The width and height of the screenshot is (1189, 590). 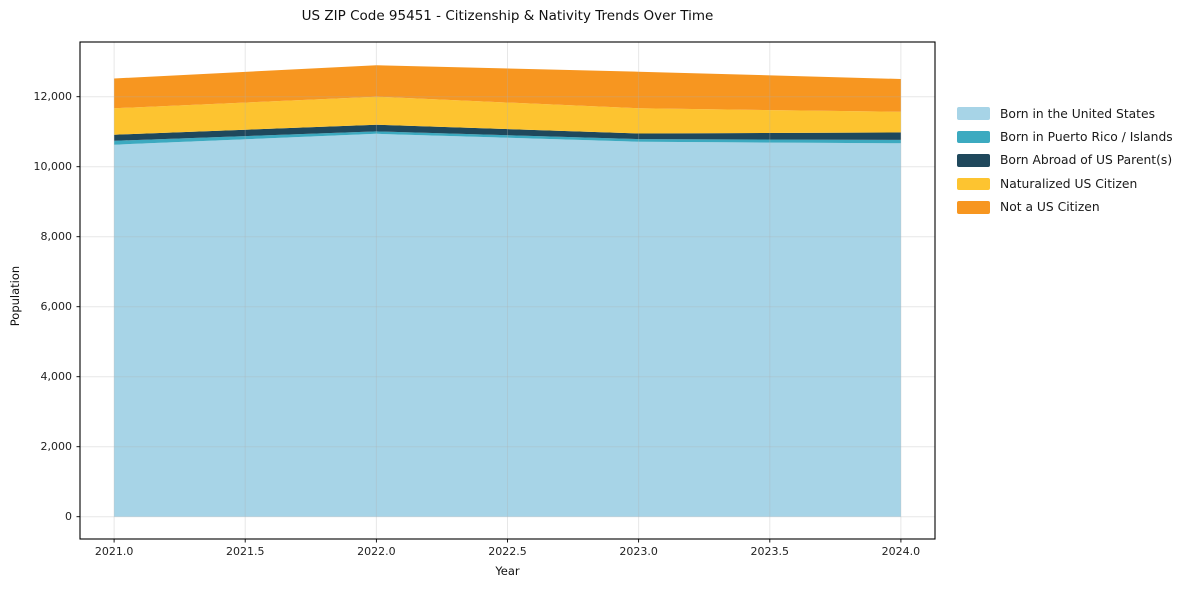 I want to click on y-tick-label: 6,000, so click(x=56, y=307).